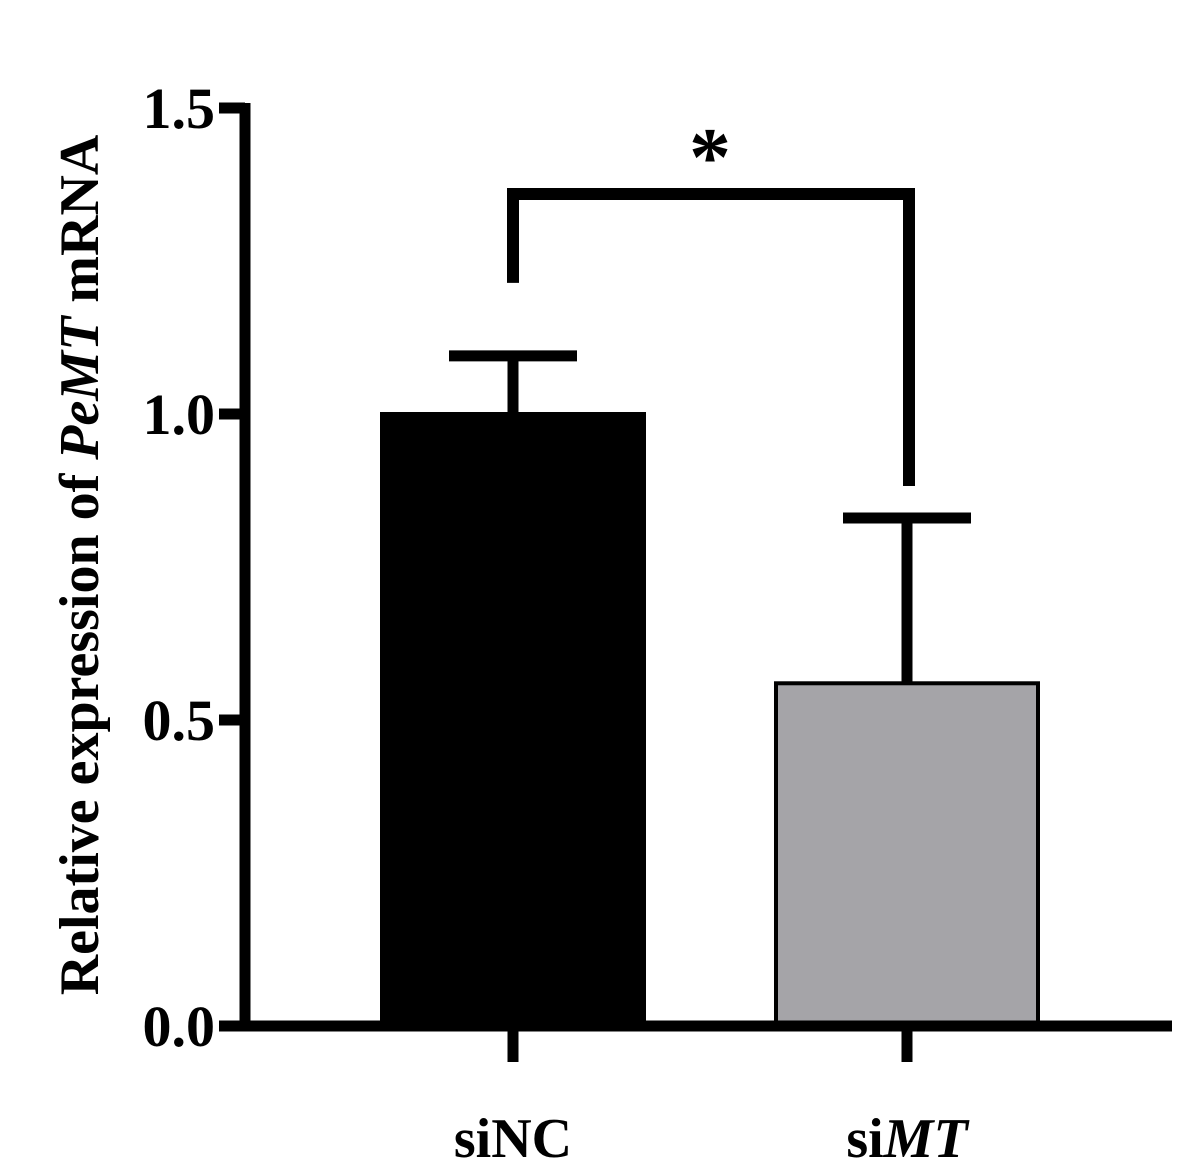 The height and width of the screenshot is (1174, 1192). Describe the element at coordinates (179, 108) in the screenshot. I see `y-tick-label-3: 1.5` at that location.